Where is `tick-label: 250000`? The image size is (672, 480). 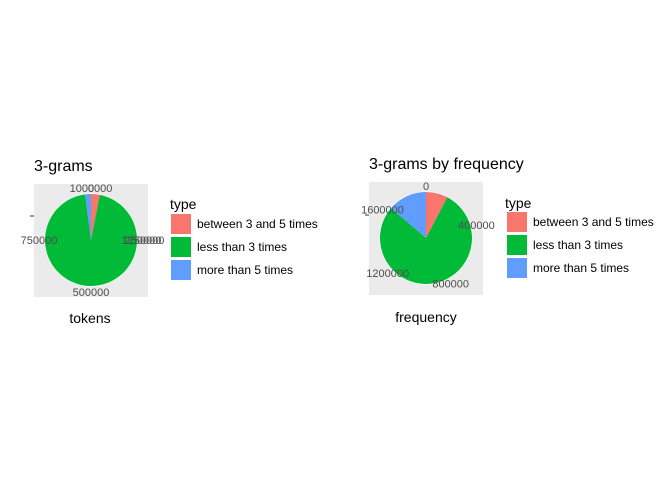 tick-label: 250000 is located at coordinates (143, 241).